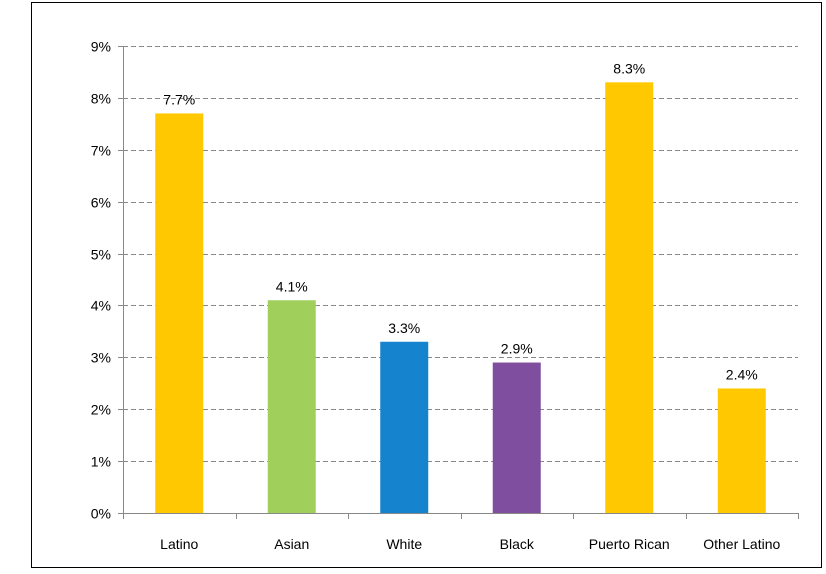 Image resolution: width=826 pixels, height=574 pixels. I want to click on y-tick-label: 3%, so click(101, 358).